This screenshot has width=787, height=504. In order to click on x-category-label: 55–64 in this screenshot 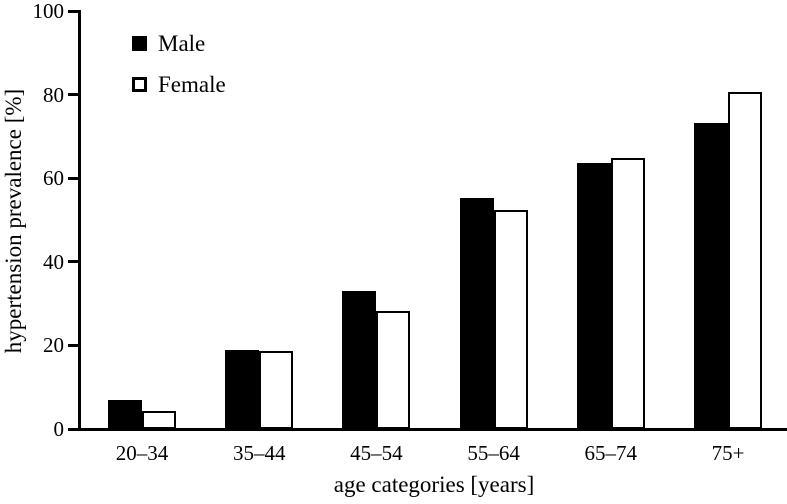, I will do `click(493, 453)`.